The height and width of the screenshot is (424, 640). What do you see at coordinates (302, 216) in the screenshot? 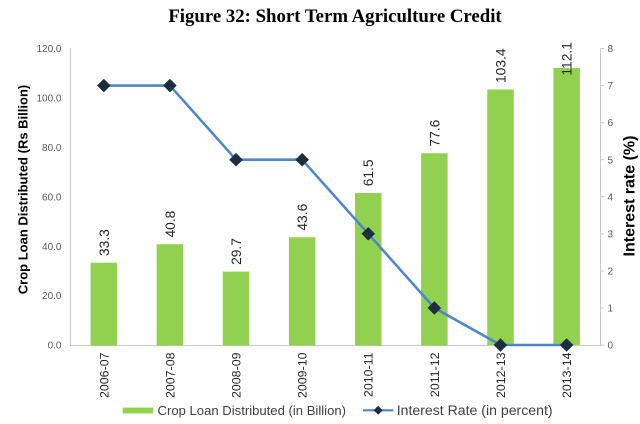
I see `svg-text: 43.6` at bounding box center [302, 216].